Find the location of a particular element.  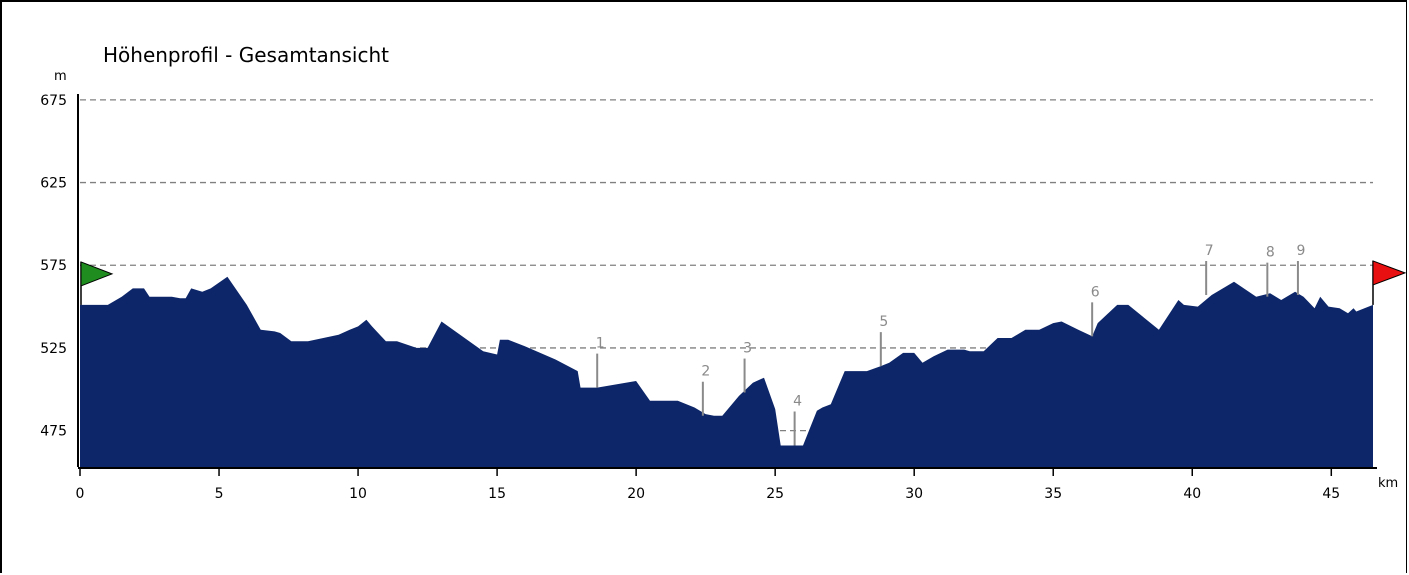

x-tick-label: 5 is located at coordinates (219, 494).